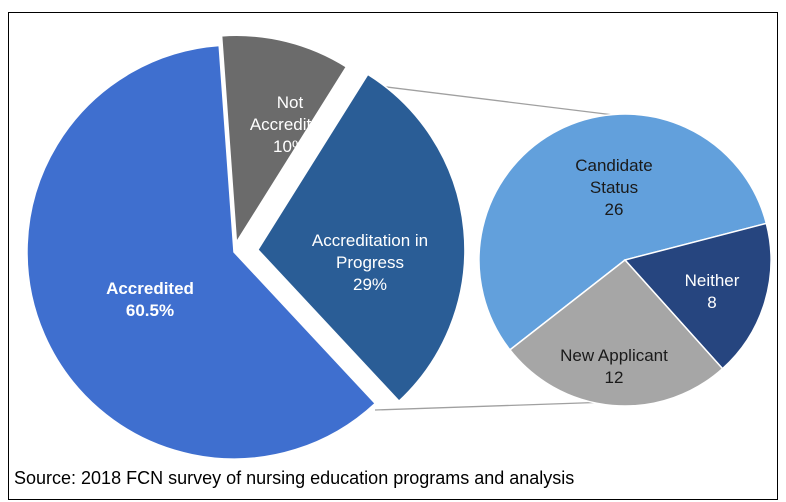 The width and height of the screenshot is (786, 502). Describe the element at coordinates (370, 251) in the screenshot. I see `label-text: Accreditation in Progress` at that location.